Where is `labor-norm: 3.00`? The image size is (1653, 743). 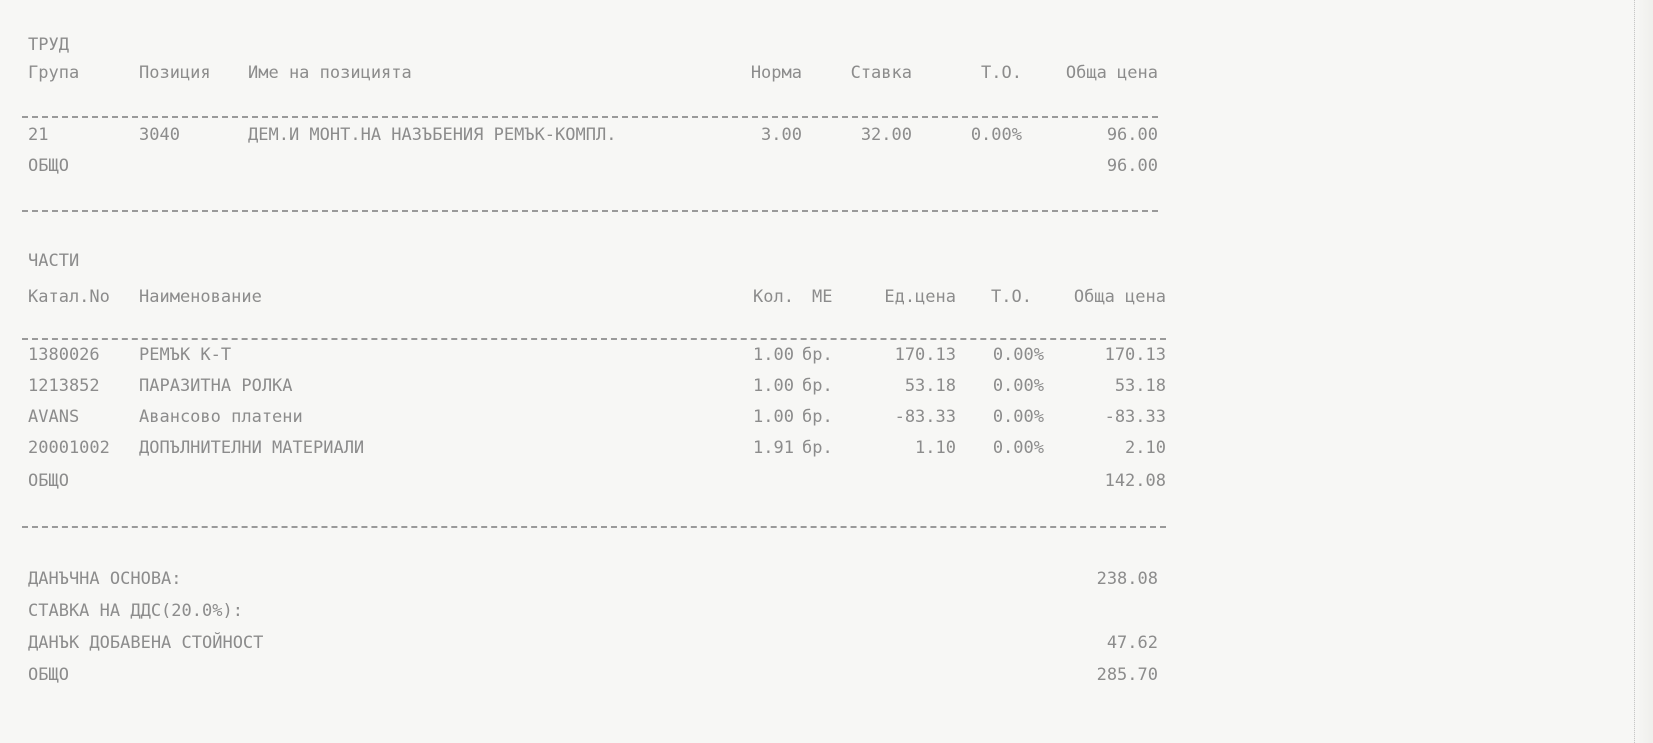
labor-norm: 3.00 is located at coordinates (781, 135).